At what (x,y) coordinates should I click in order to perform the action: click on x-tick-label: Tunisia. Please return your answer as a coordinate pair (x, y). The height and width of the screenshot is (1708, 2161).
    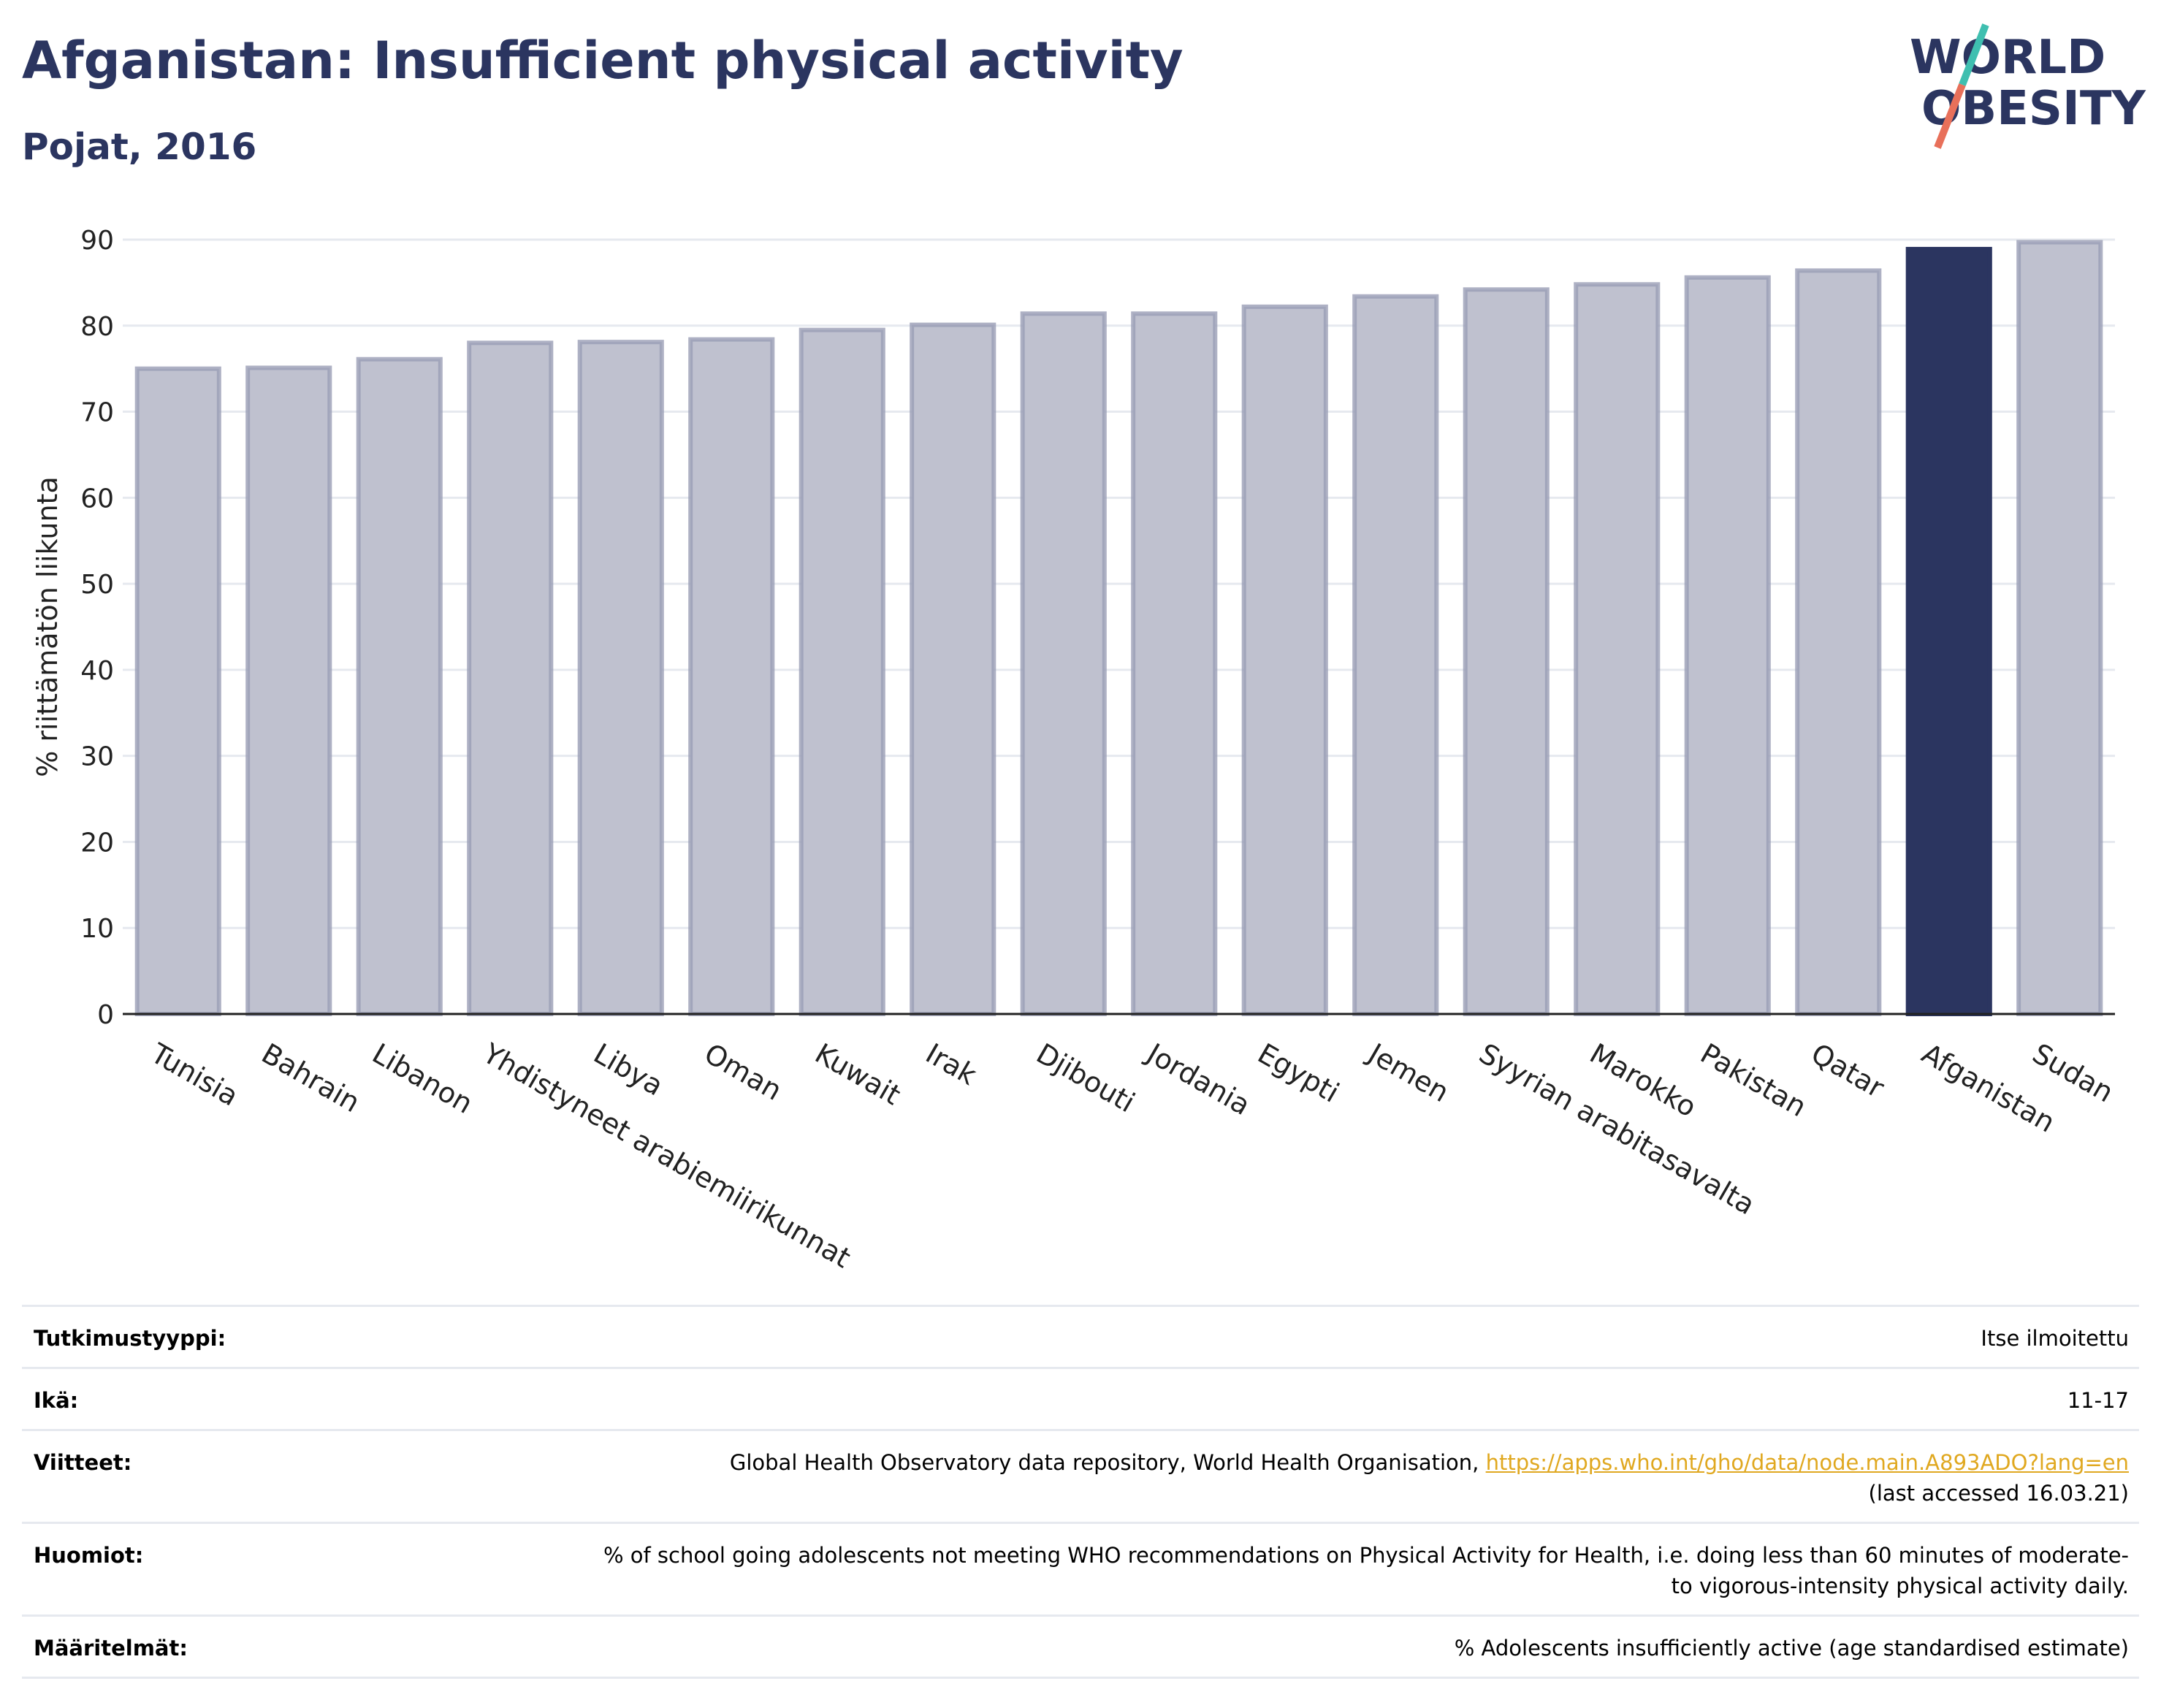
    Looking at the image, I should click on (194, 1075).